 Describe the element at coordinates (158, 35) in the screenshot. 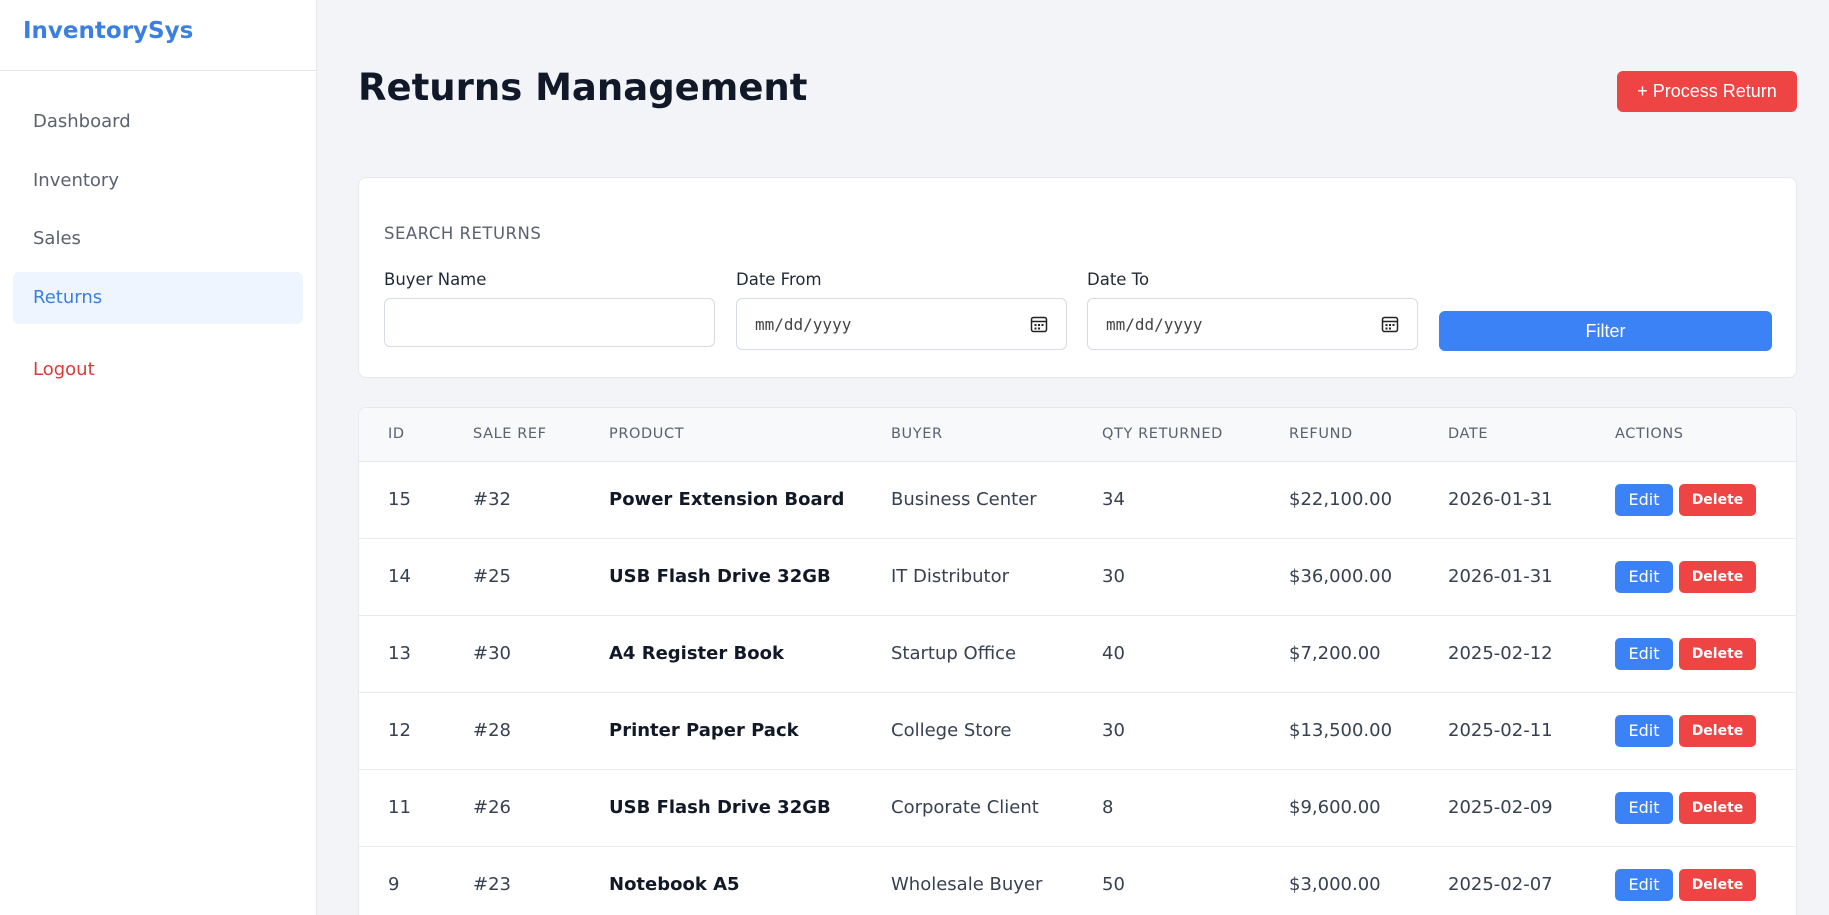

I see `brand-logo: InventorySys` at that location.